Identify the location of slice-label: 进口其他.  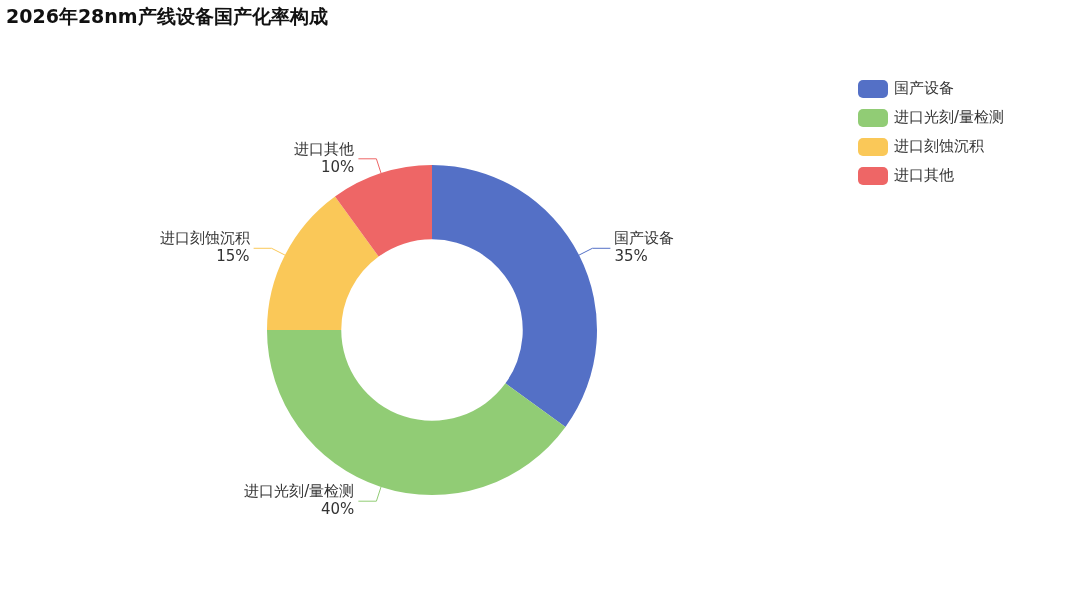
(324, 148).